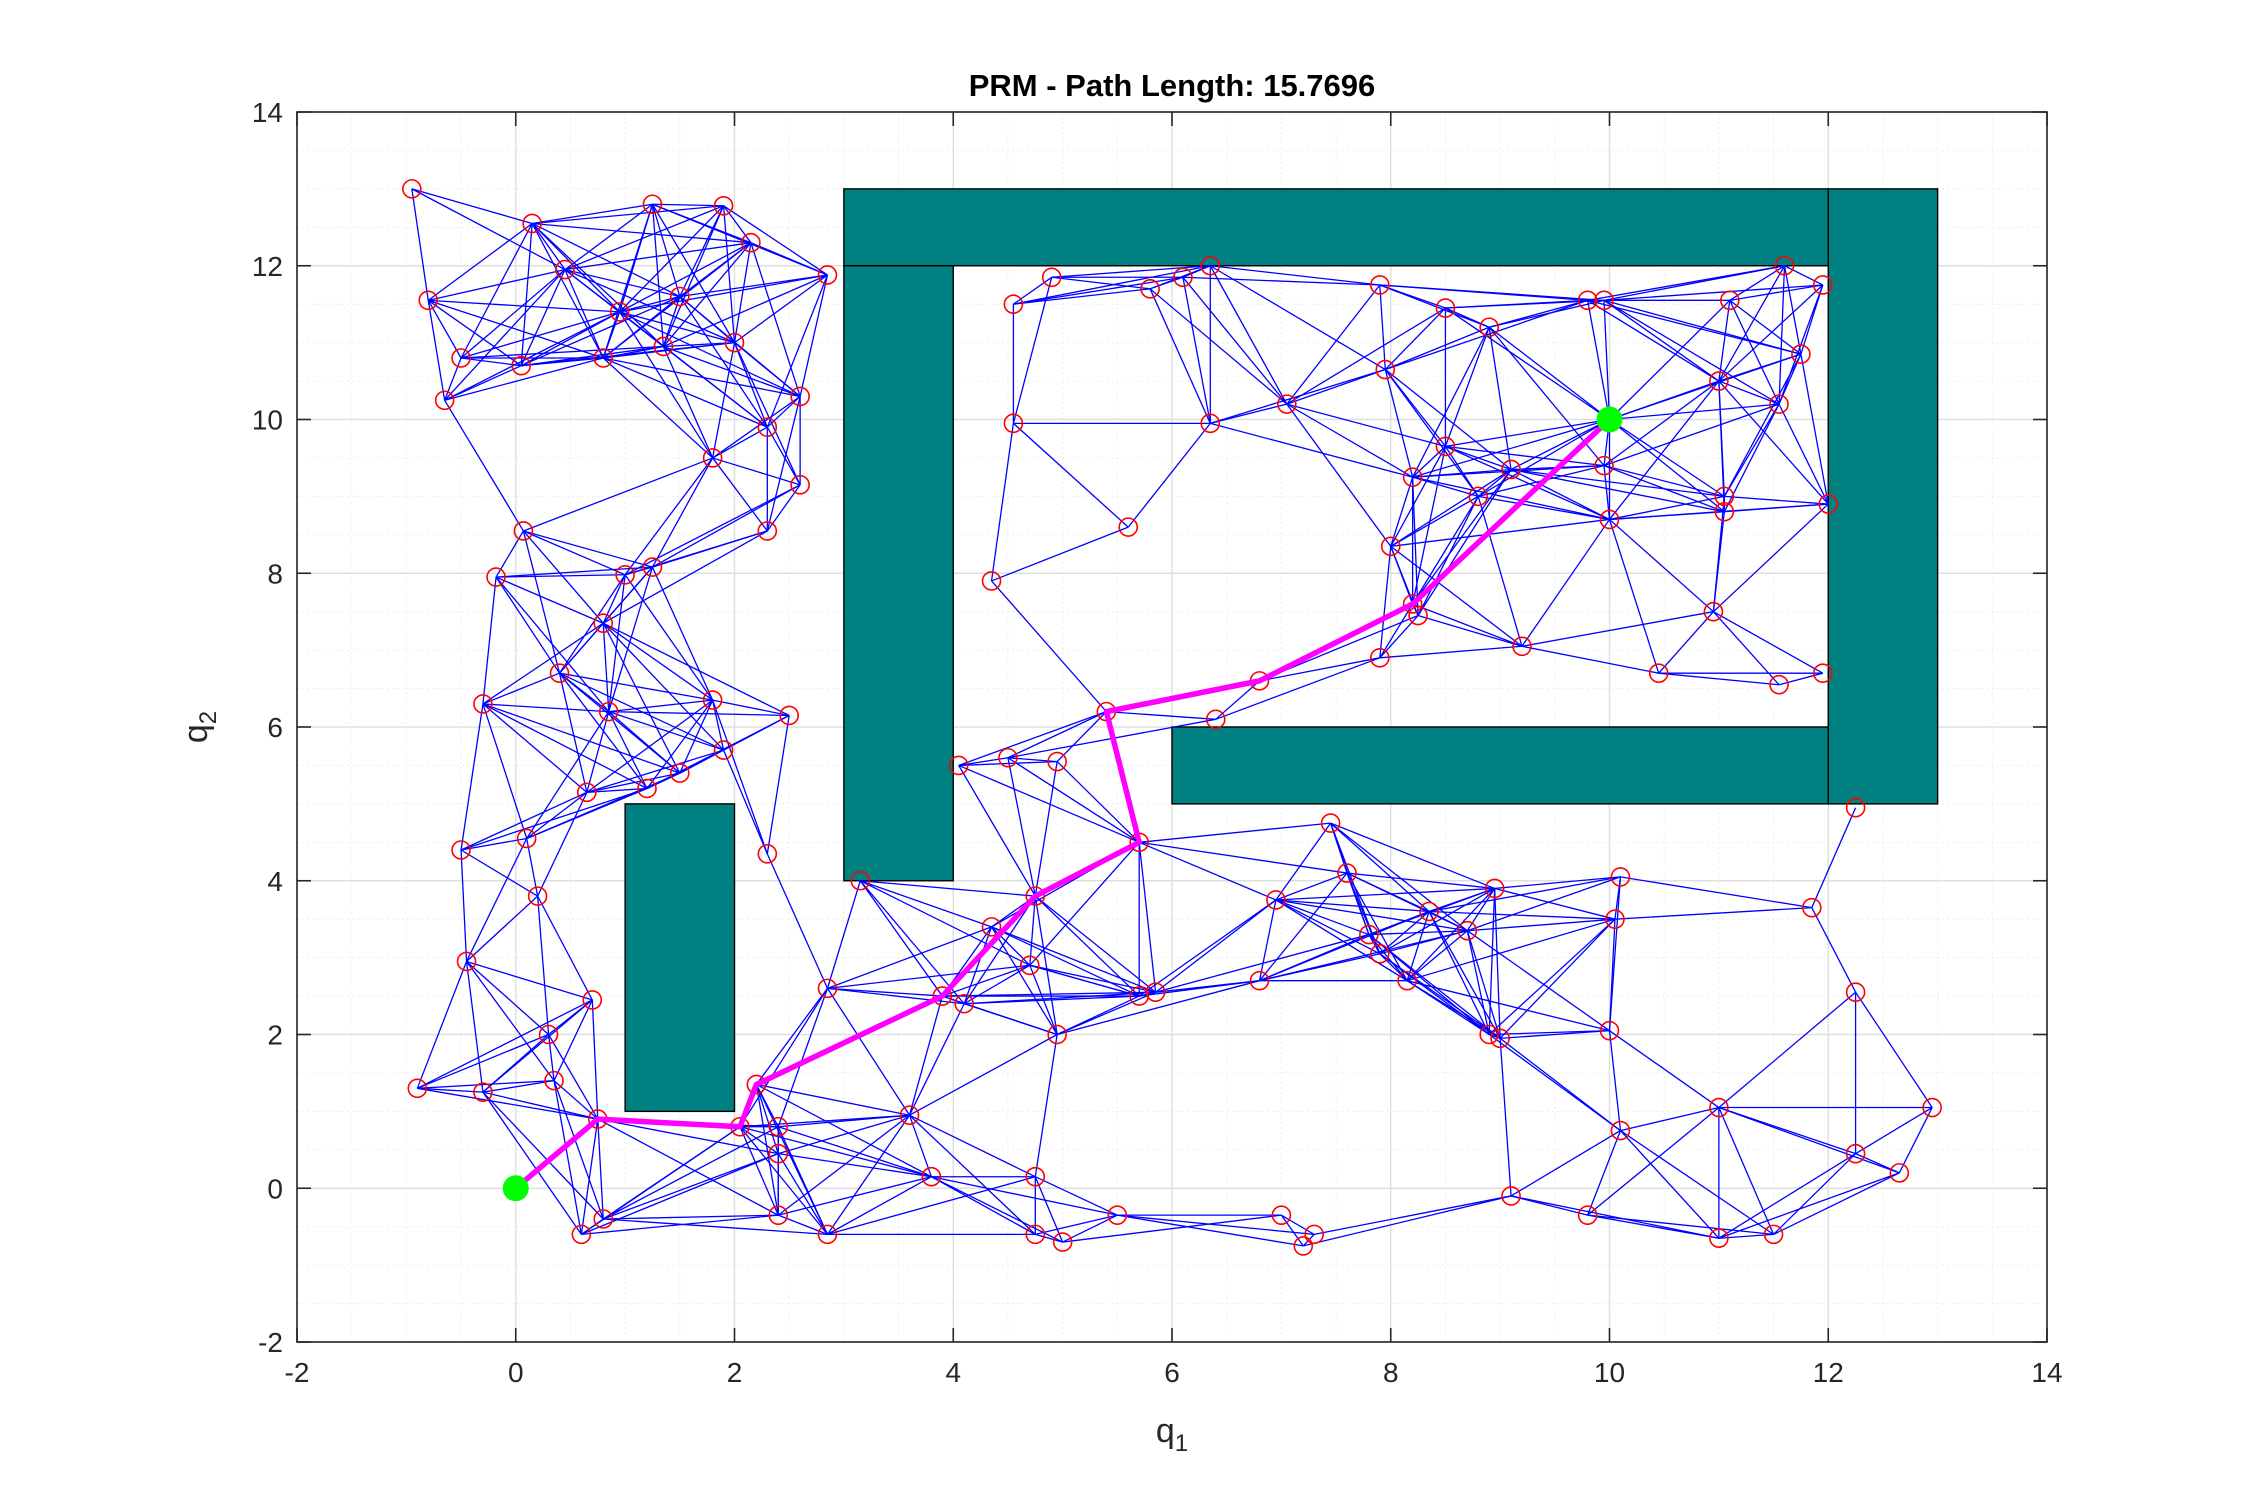 The image size is (2250, 1500). What do you see at coordinates (1165, 1431) in the screenshot?
I see `x-axis-label-base: q` at bounding box center [1165, 1431].